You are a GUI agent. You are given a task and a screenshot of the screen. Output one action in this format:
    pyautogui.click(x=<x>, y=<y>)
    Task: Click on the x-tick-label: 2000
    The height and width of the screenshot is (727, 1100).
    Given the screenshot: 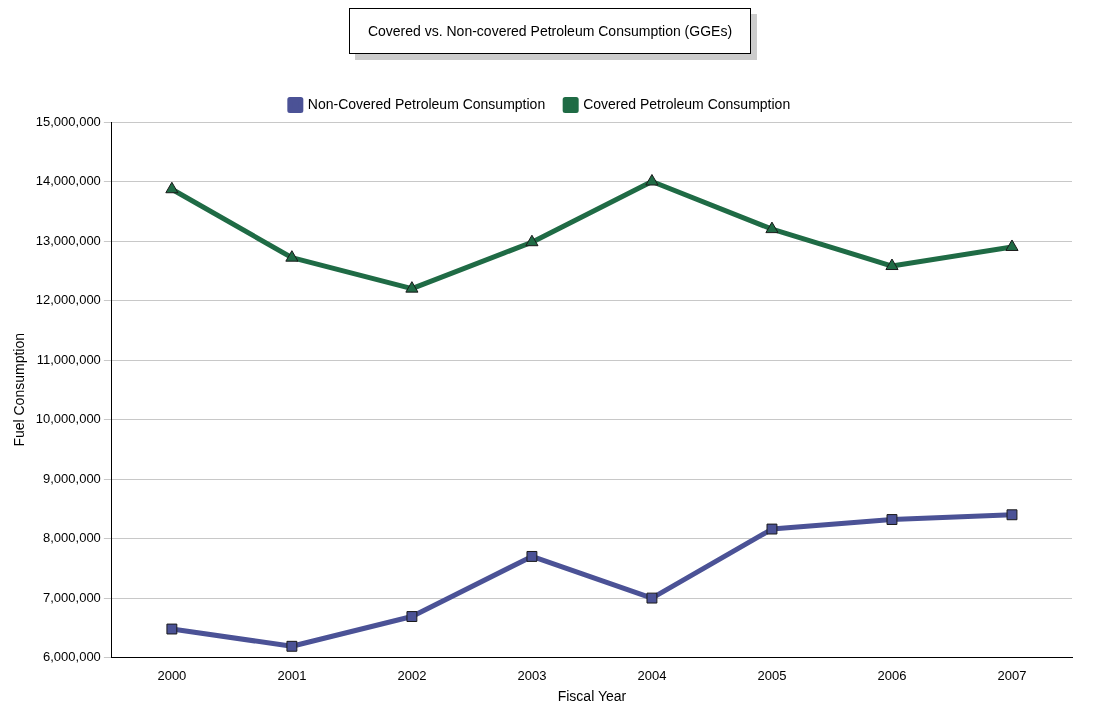 What is the action you would take?
    pyautogui.click(x=172, y=675)
    